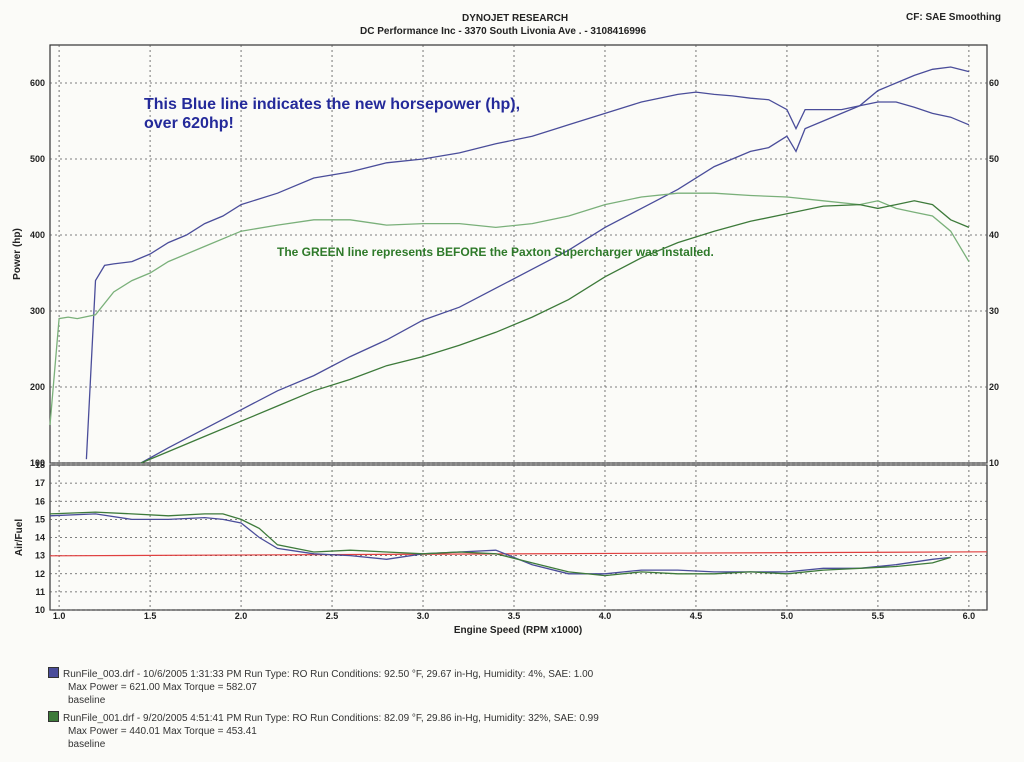  What do you see at coordinates (994, 83) in the screenshot?
I see `power-right-tick-label: 60` at bounding box center [994, 83].